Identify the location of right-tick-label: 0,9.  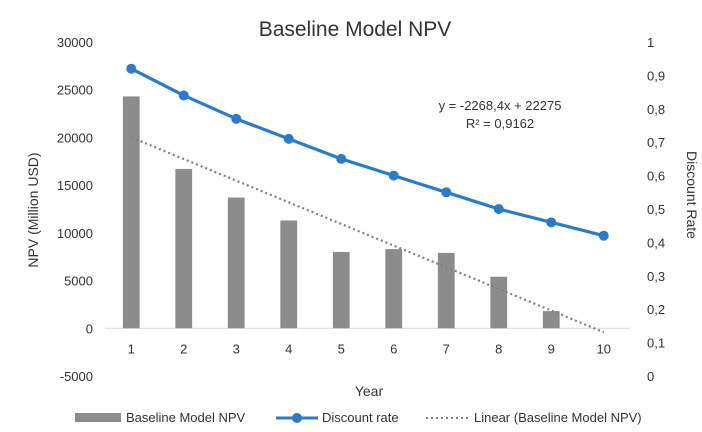
(656, 75).